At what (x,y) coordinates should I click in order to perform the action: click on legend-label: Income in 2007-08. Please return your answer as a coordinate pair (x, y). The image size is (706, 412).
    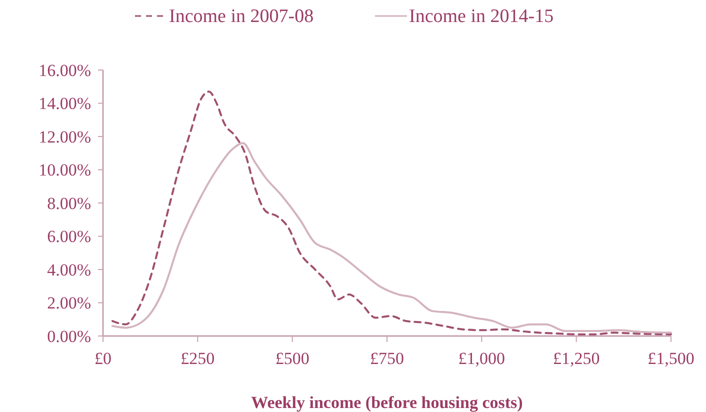
    Looking at the image, I should click on (241, 16).